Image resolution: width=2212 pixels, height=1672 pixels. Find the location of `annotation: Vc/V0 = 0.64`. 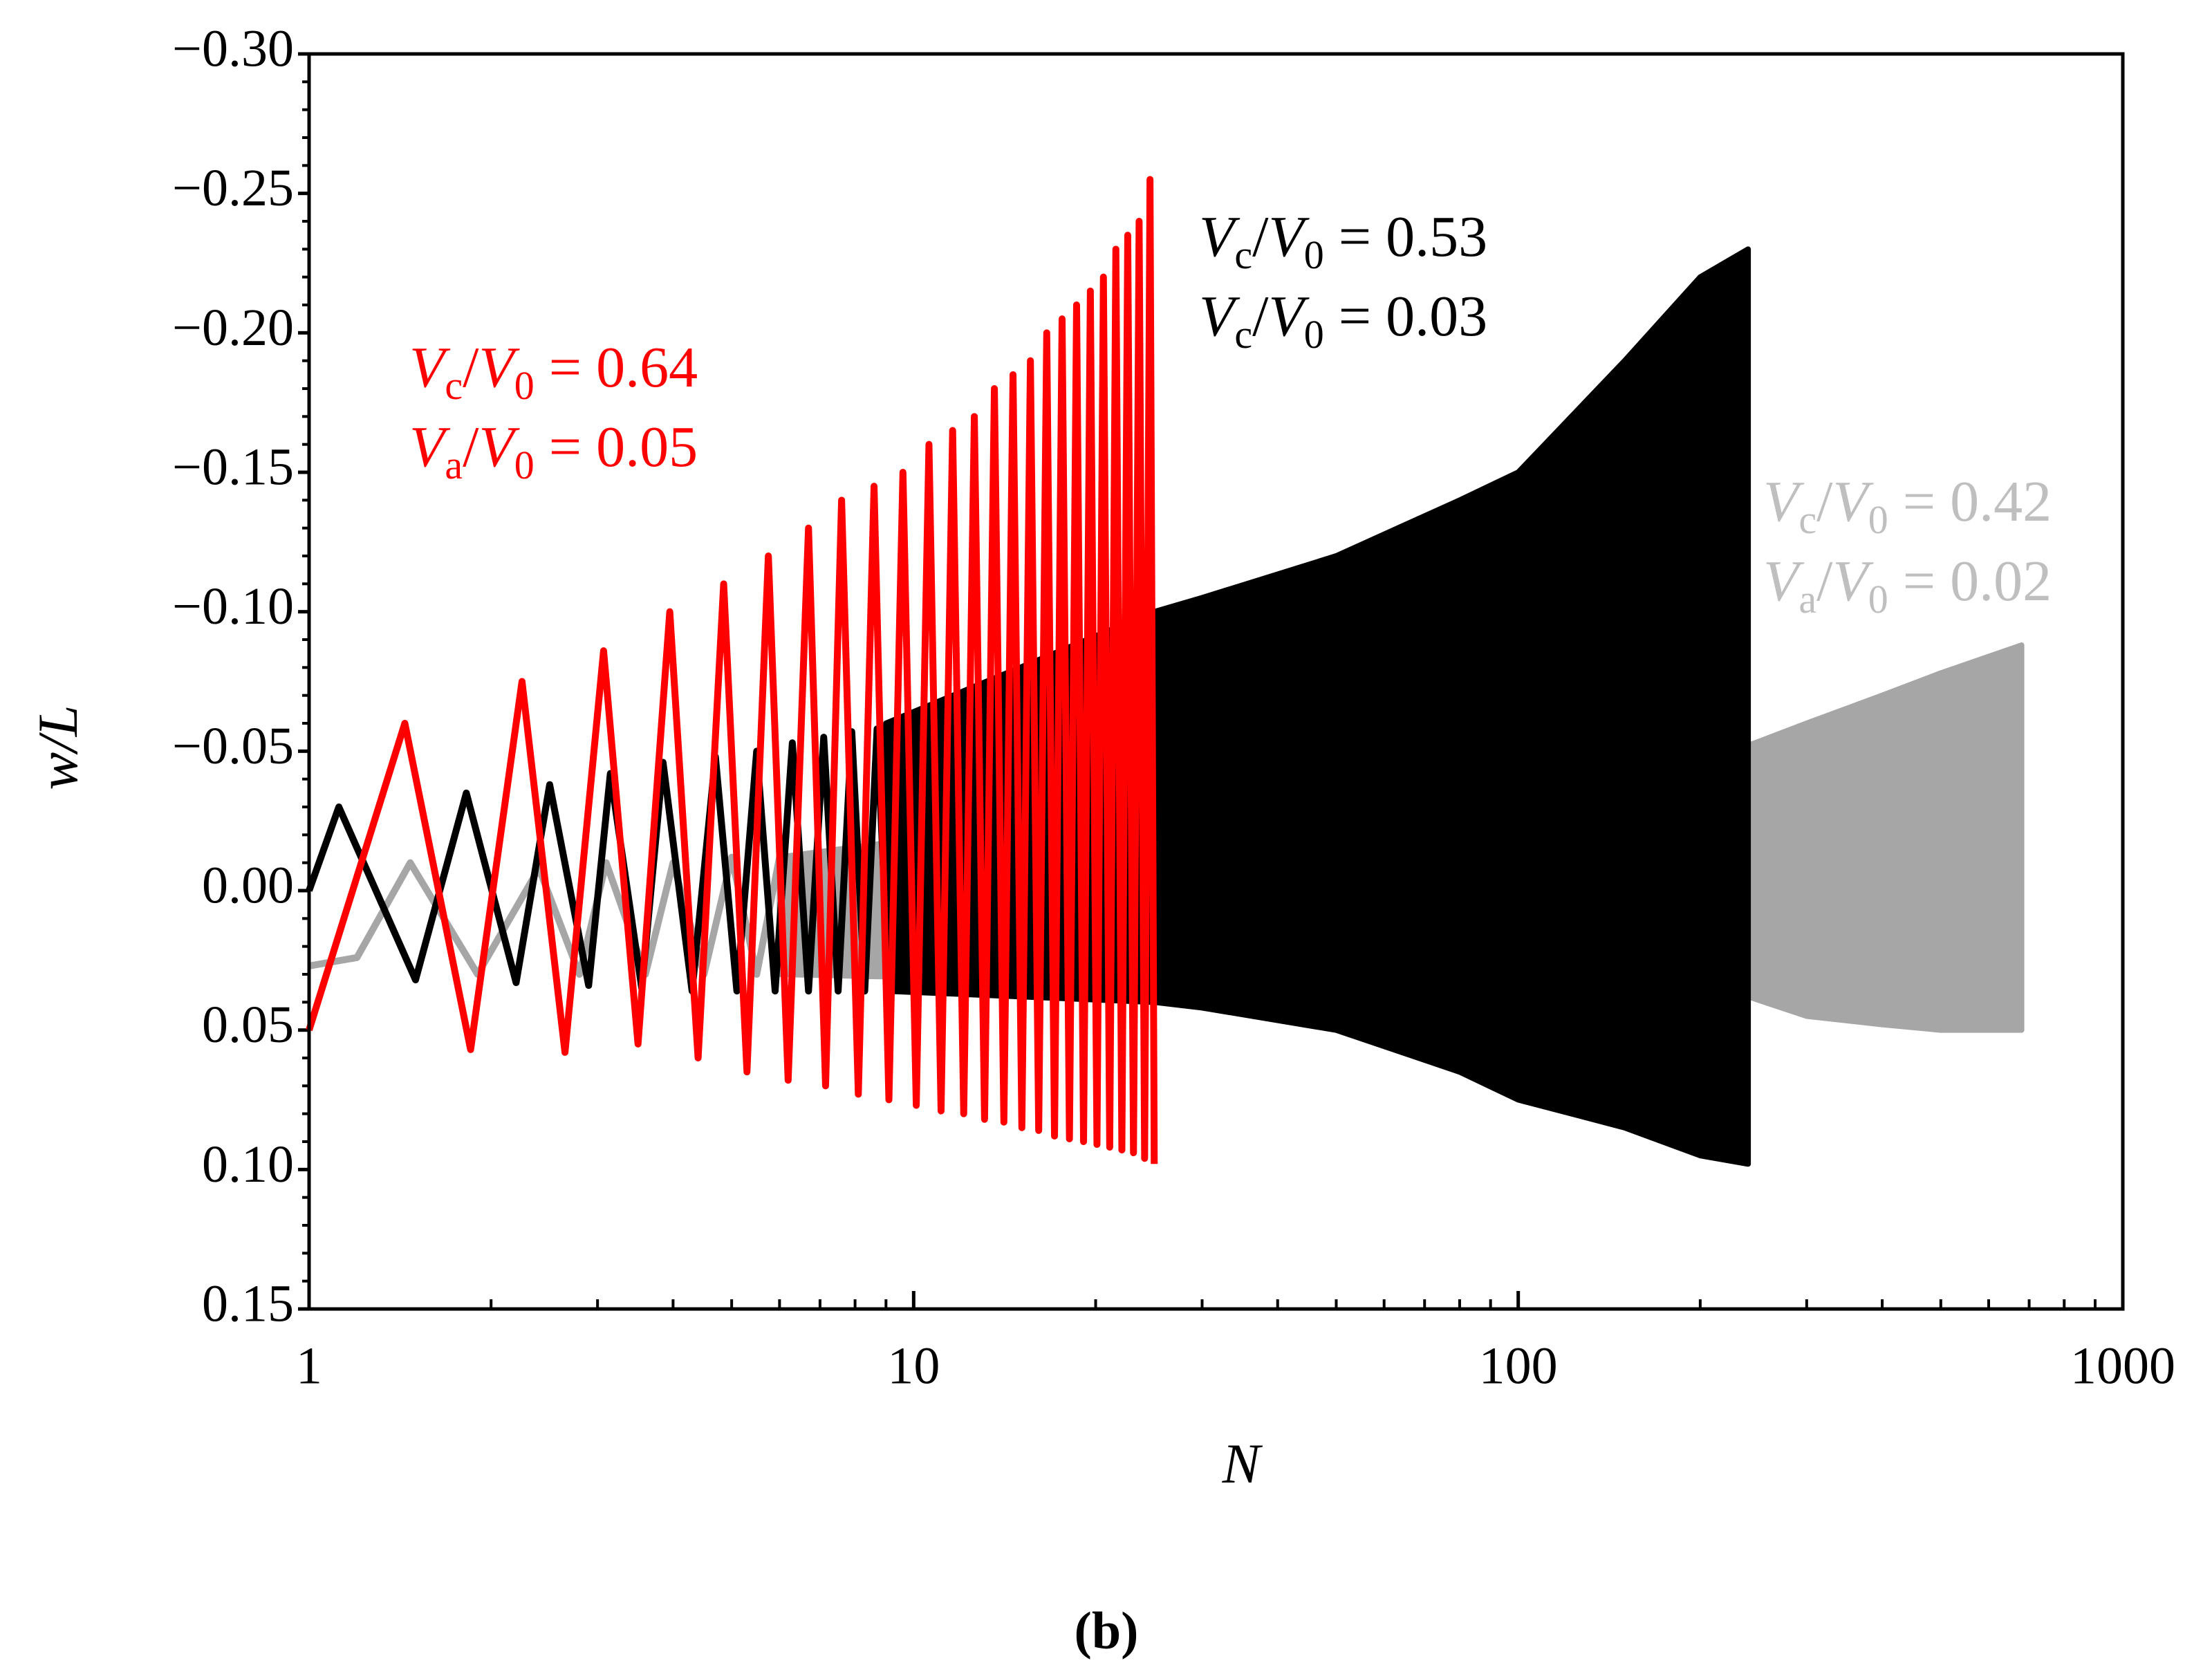

annotation: Vc/V0 = 0.64 is located at coordinates (553, 371).